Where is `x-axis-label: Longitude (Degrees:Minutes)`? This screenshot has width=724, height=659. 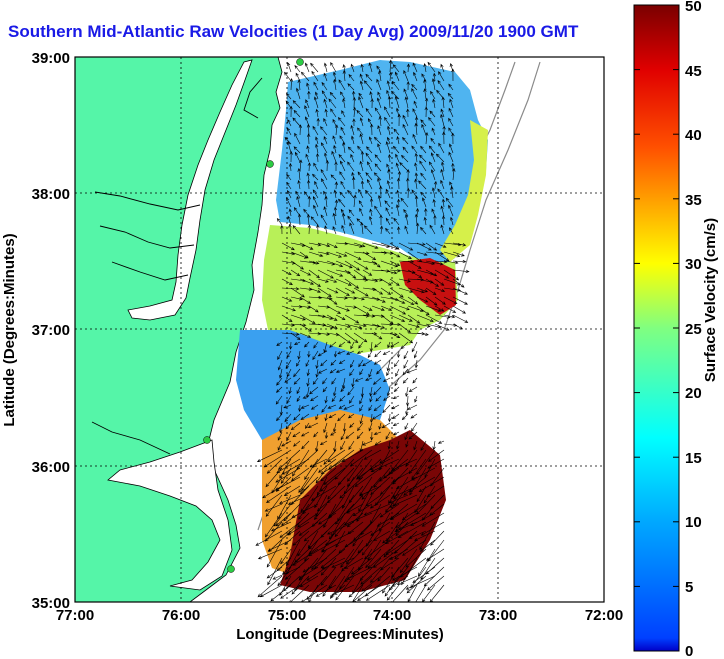 x-axis-label: Longitude (Degrees:Minutes) is located at coordinates (340, 634).